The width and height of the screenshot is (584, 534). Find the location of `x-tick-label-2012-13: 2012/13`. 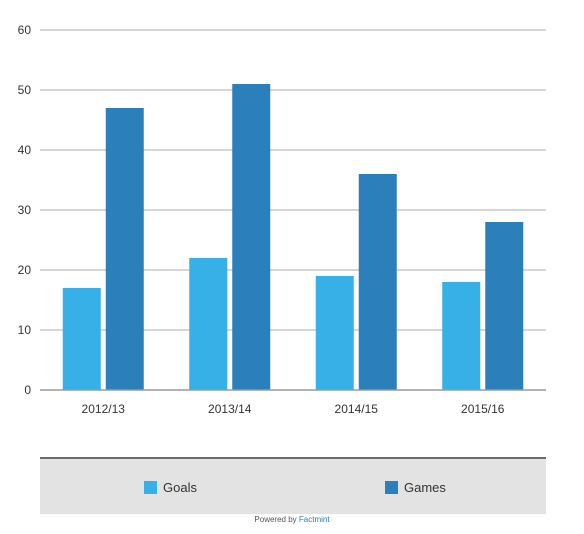

x-tick-label-2012-13: 2012/13 is located at coordinates (104, 409).